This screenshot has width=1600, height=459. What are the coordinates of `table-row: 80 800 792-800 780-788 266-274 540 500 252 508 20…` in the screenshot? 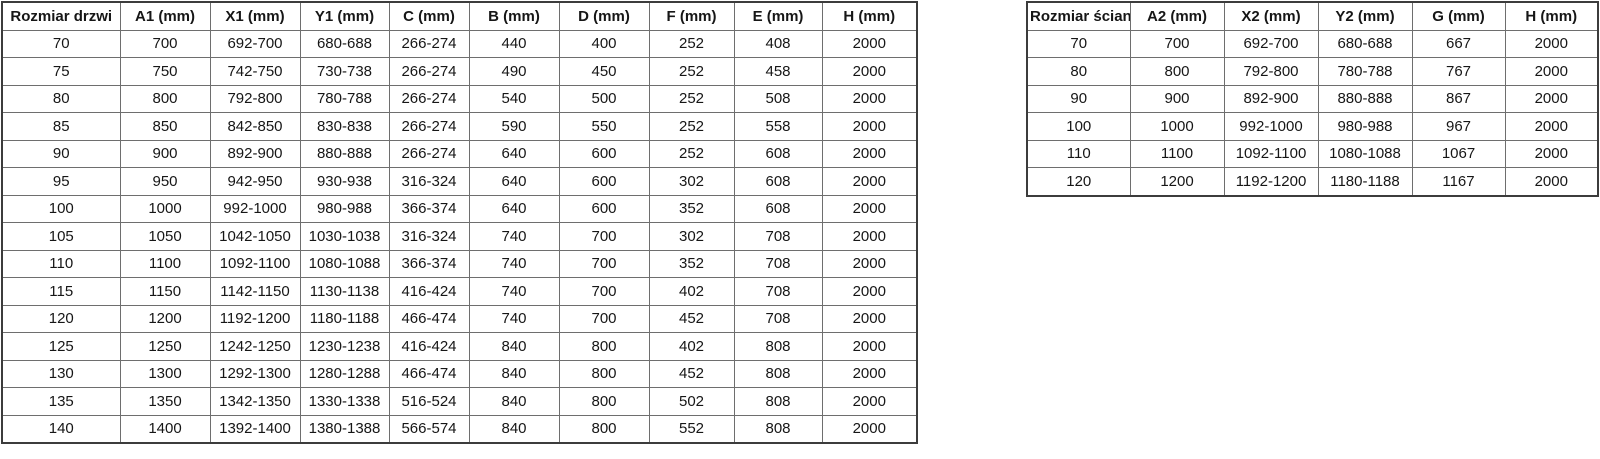 It's located at (459, 98).